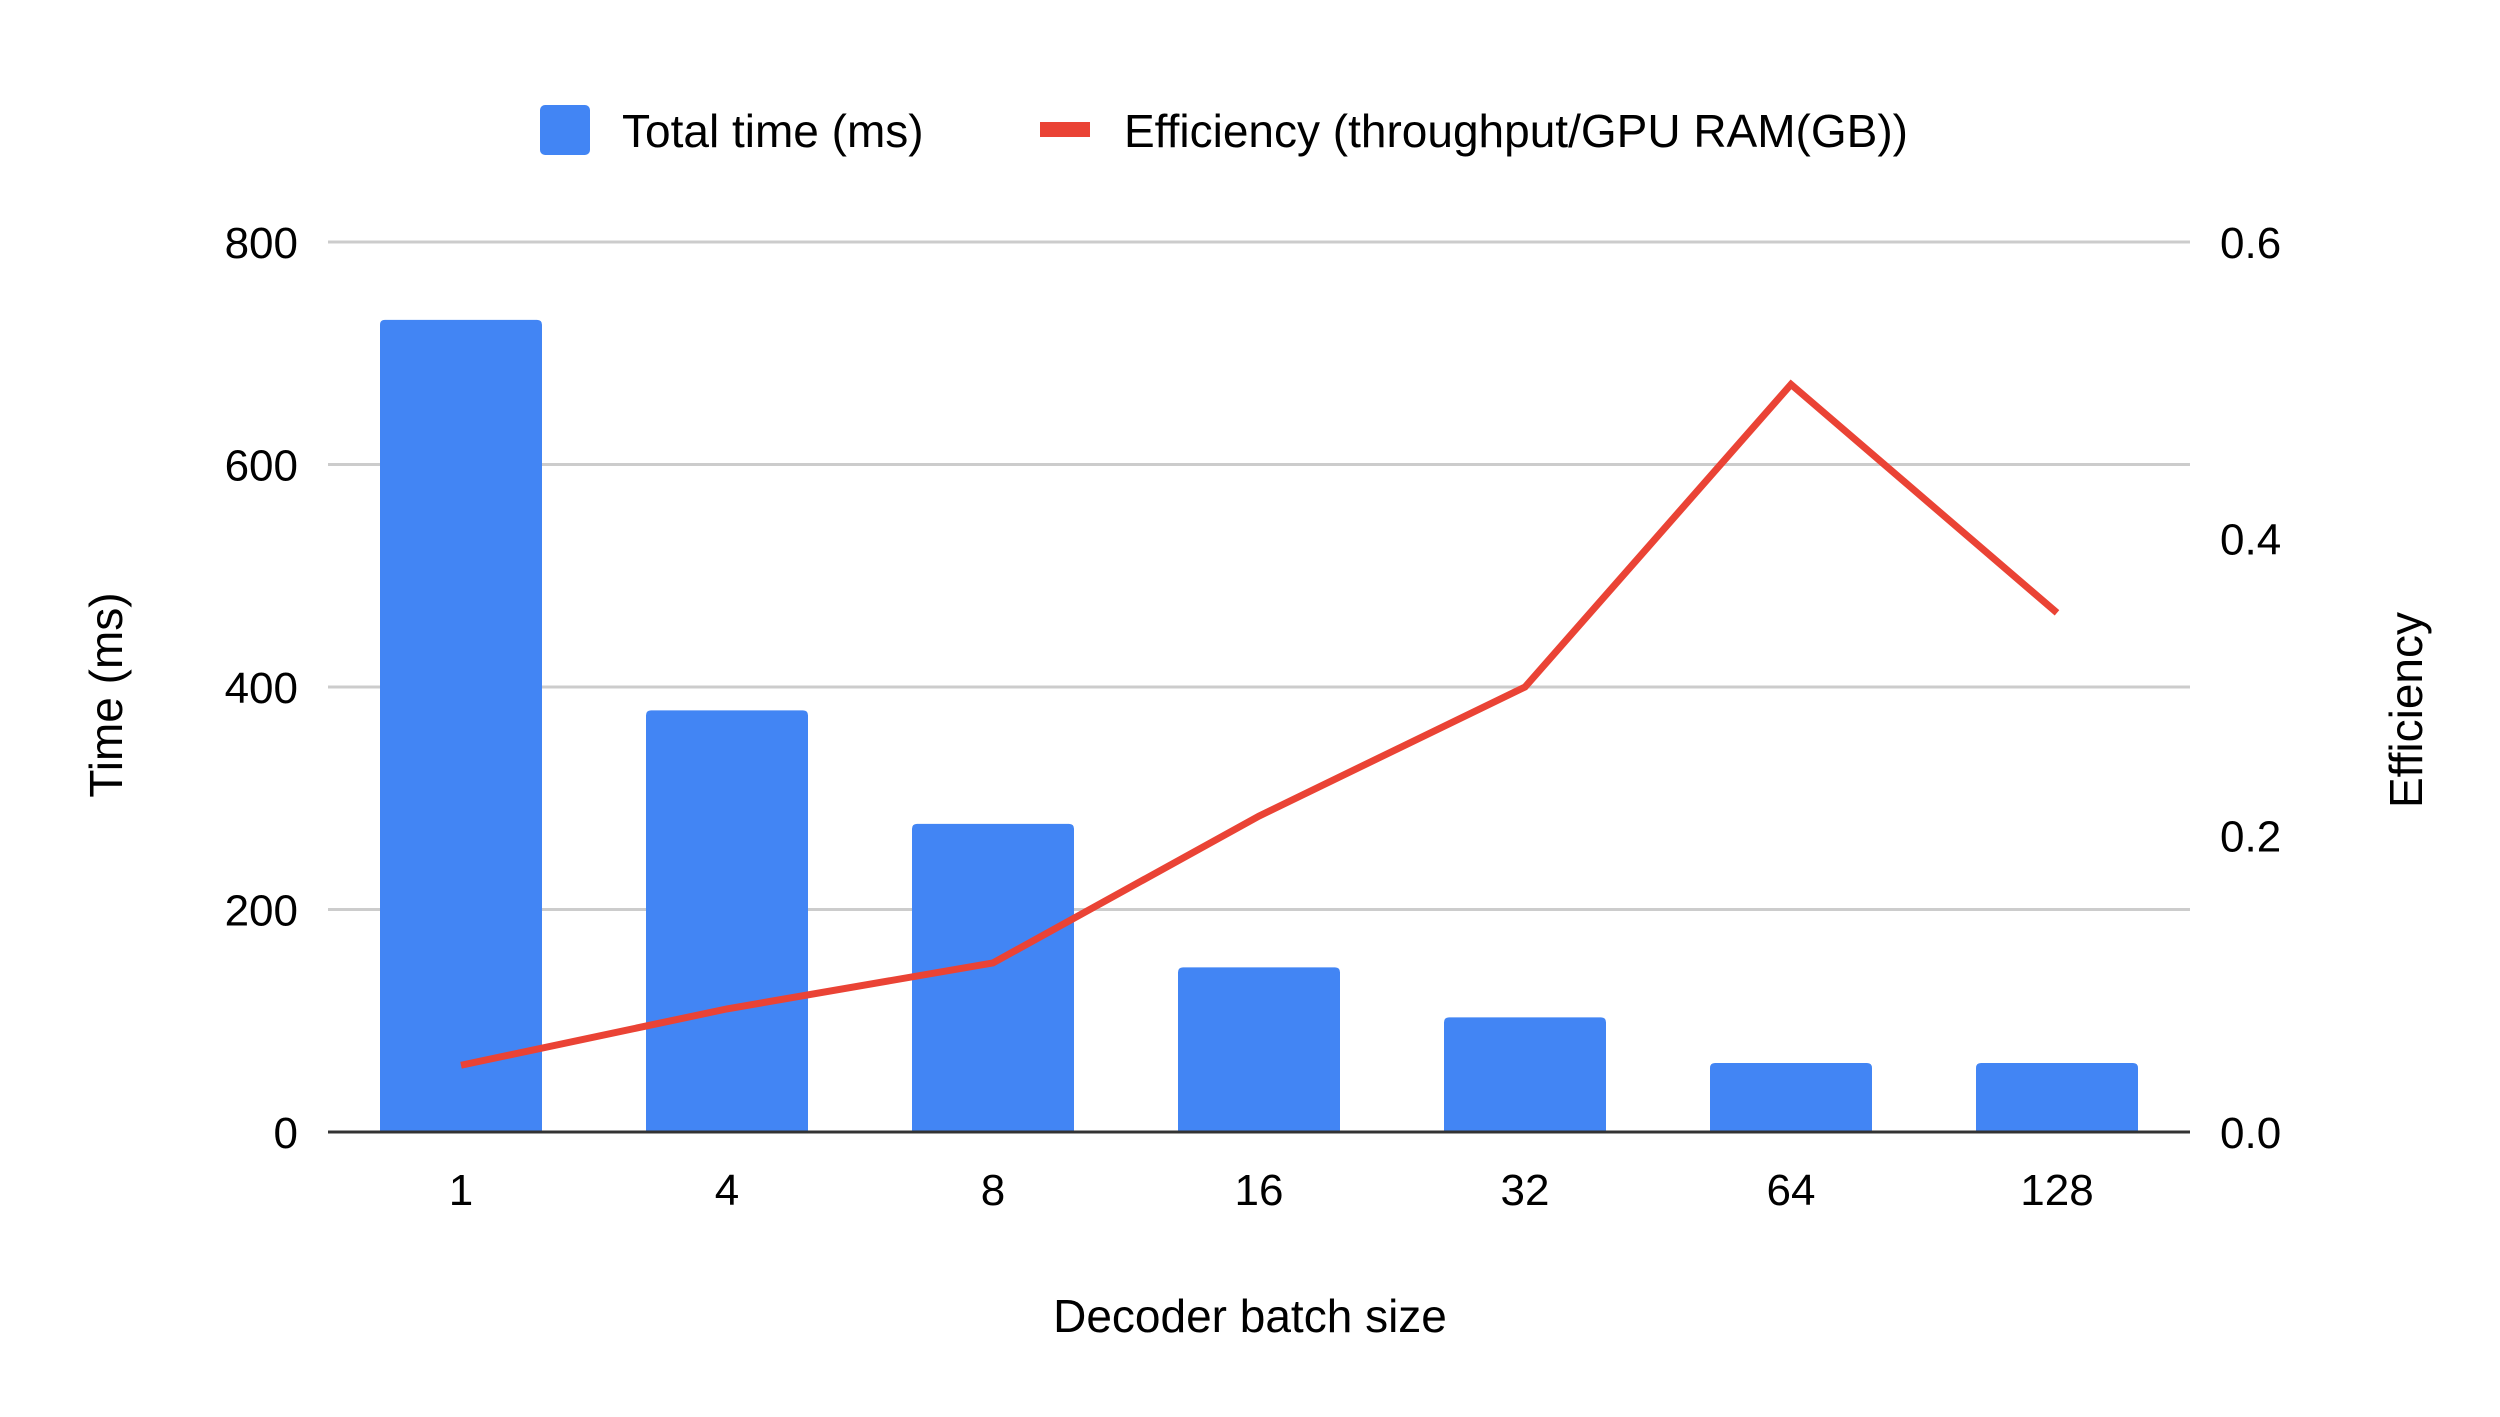  I want to click on y-tick-label: 0, so click(286, 1133).